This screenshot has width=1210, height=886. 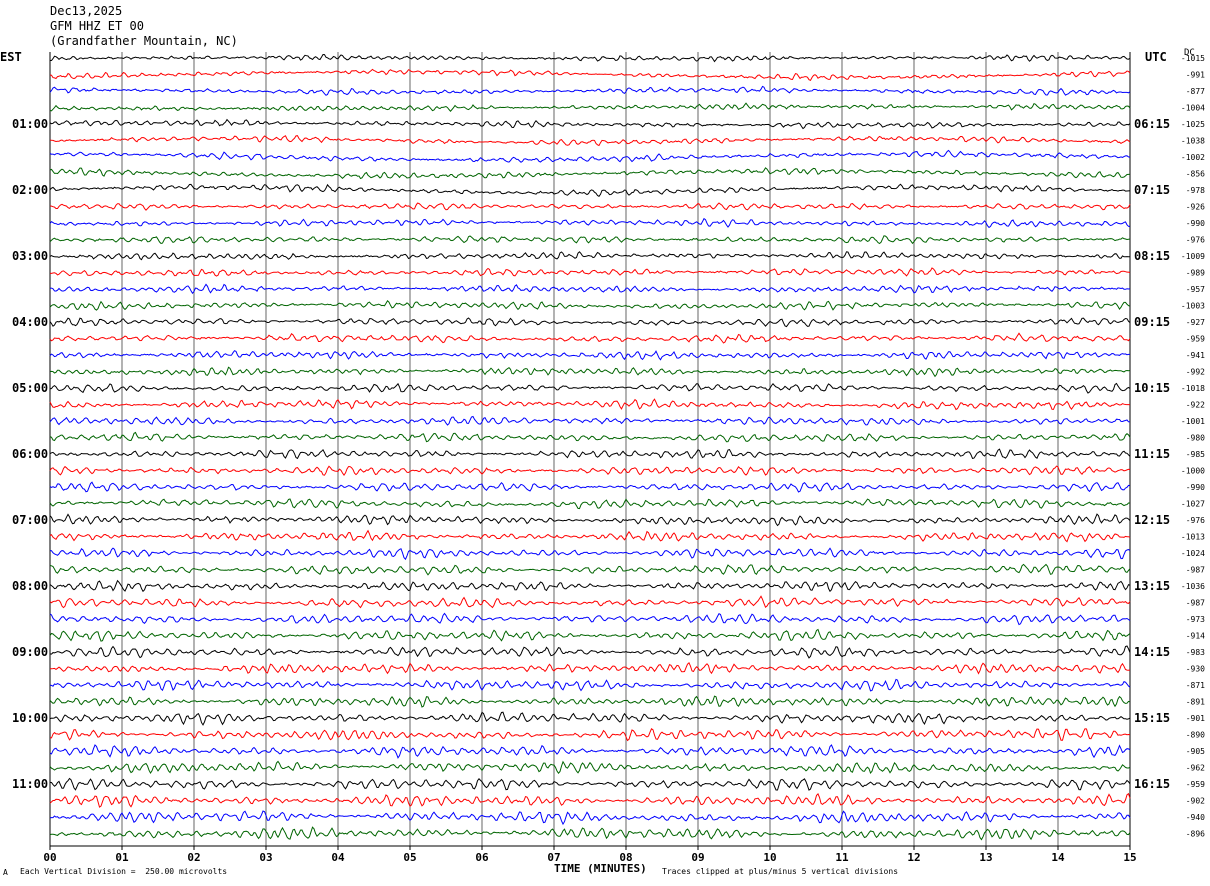 I want to click on x-tick-label: 02, so click(x=193, y=857).